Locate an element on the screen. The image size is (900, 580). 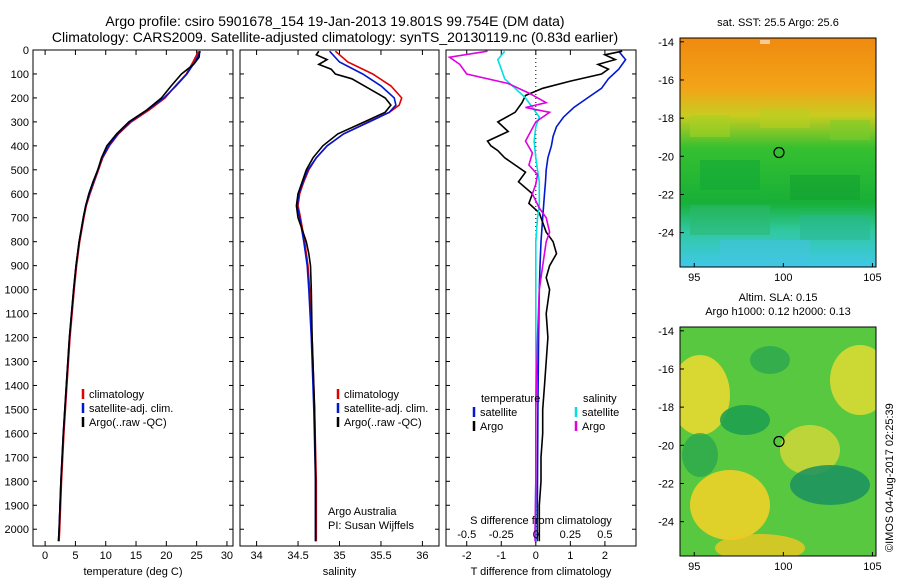
difference-x-axis-label: T difference from climatology is located at coordinates (541, 572).